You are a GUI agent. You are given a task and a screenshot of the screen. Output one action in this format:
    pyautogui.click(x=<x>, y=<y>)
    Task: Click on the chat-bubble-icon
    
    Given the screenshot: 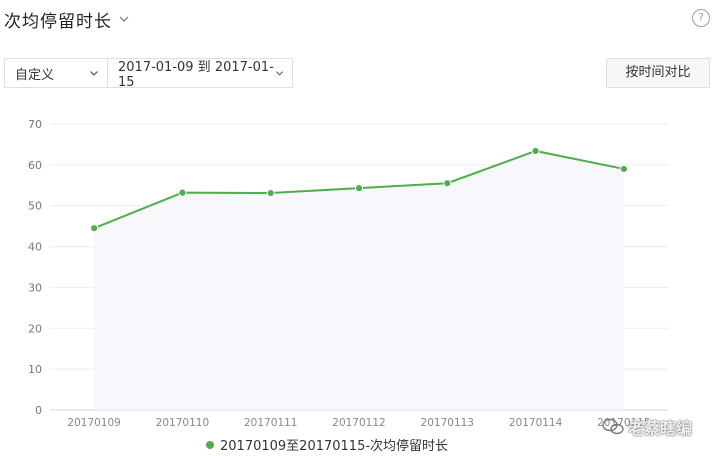 What is the action you would take?
    pyautogui.click(x=613, y=426)
    